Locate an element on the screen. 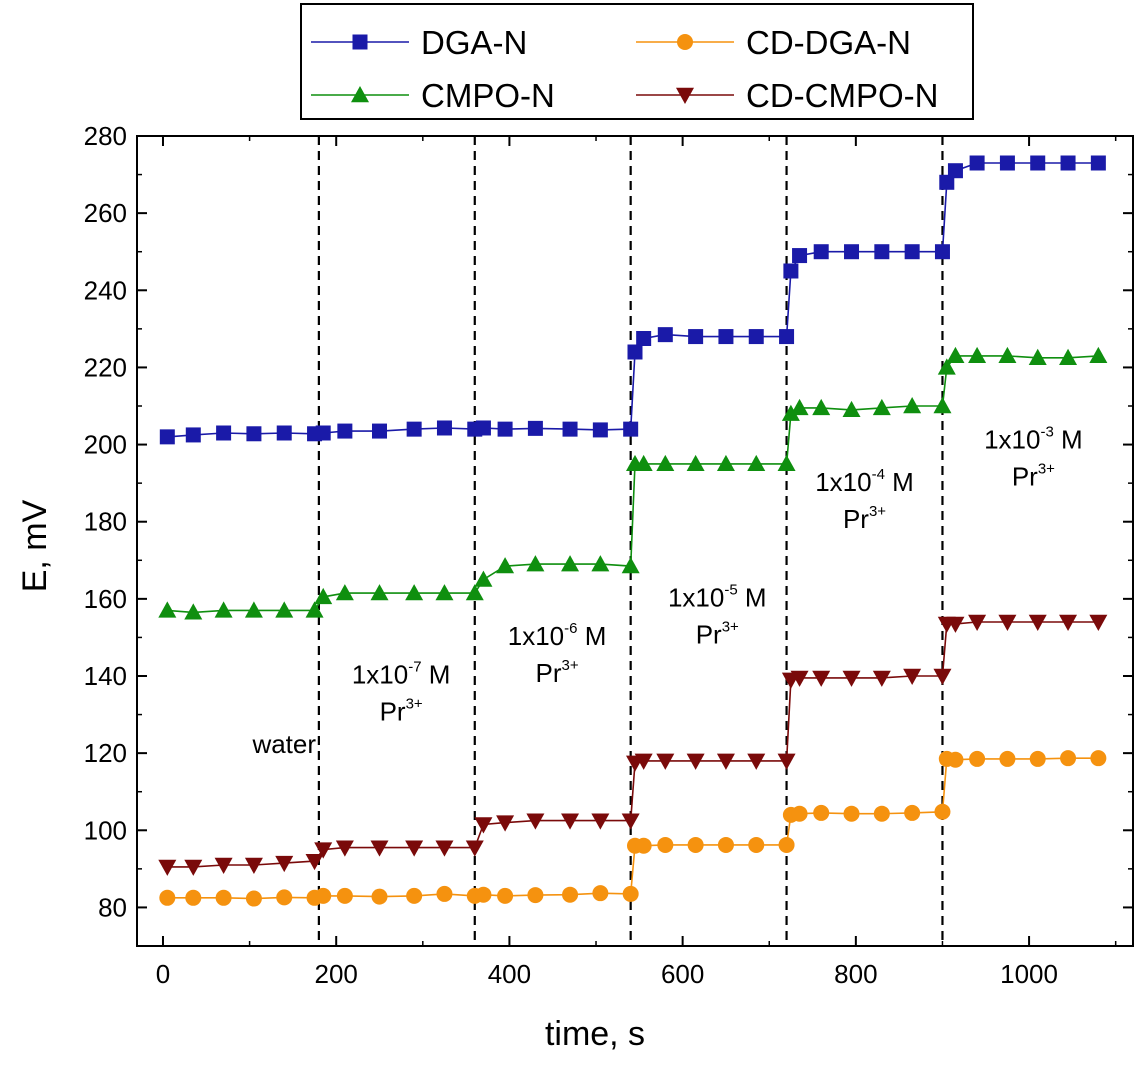 The height and width of the screenshot is (1066, 1137). annotation-exponent: -6 is located at coordinates (570, 628).